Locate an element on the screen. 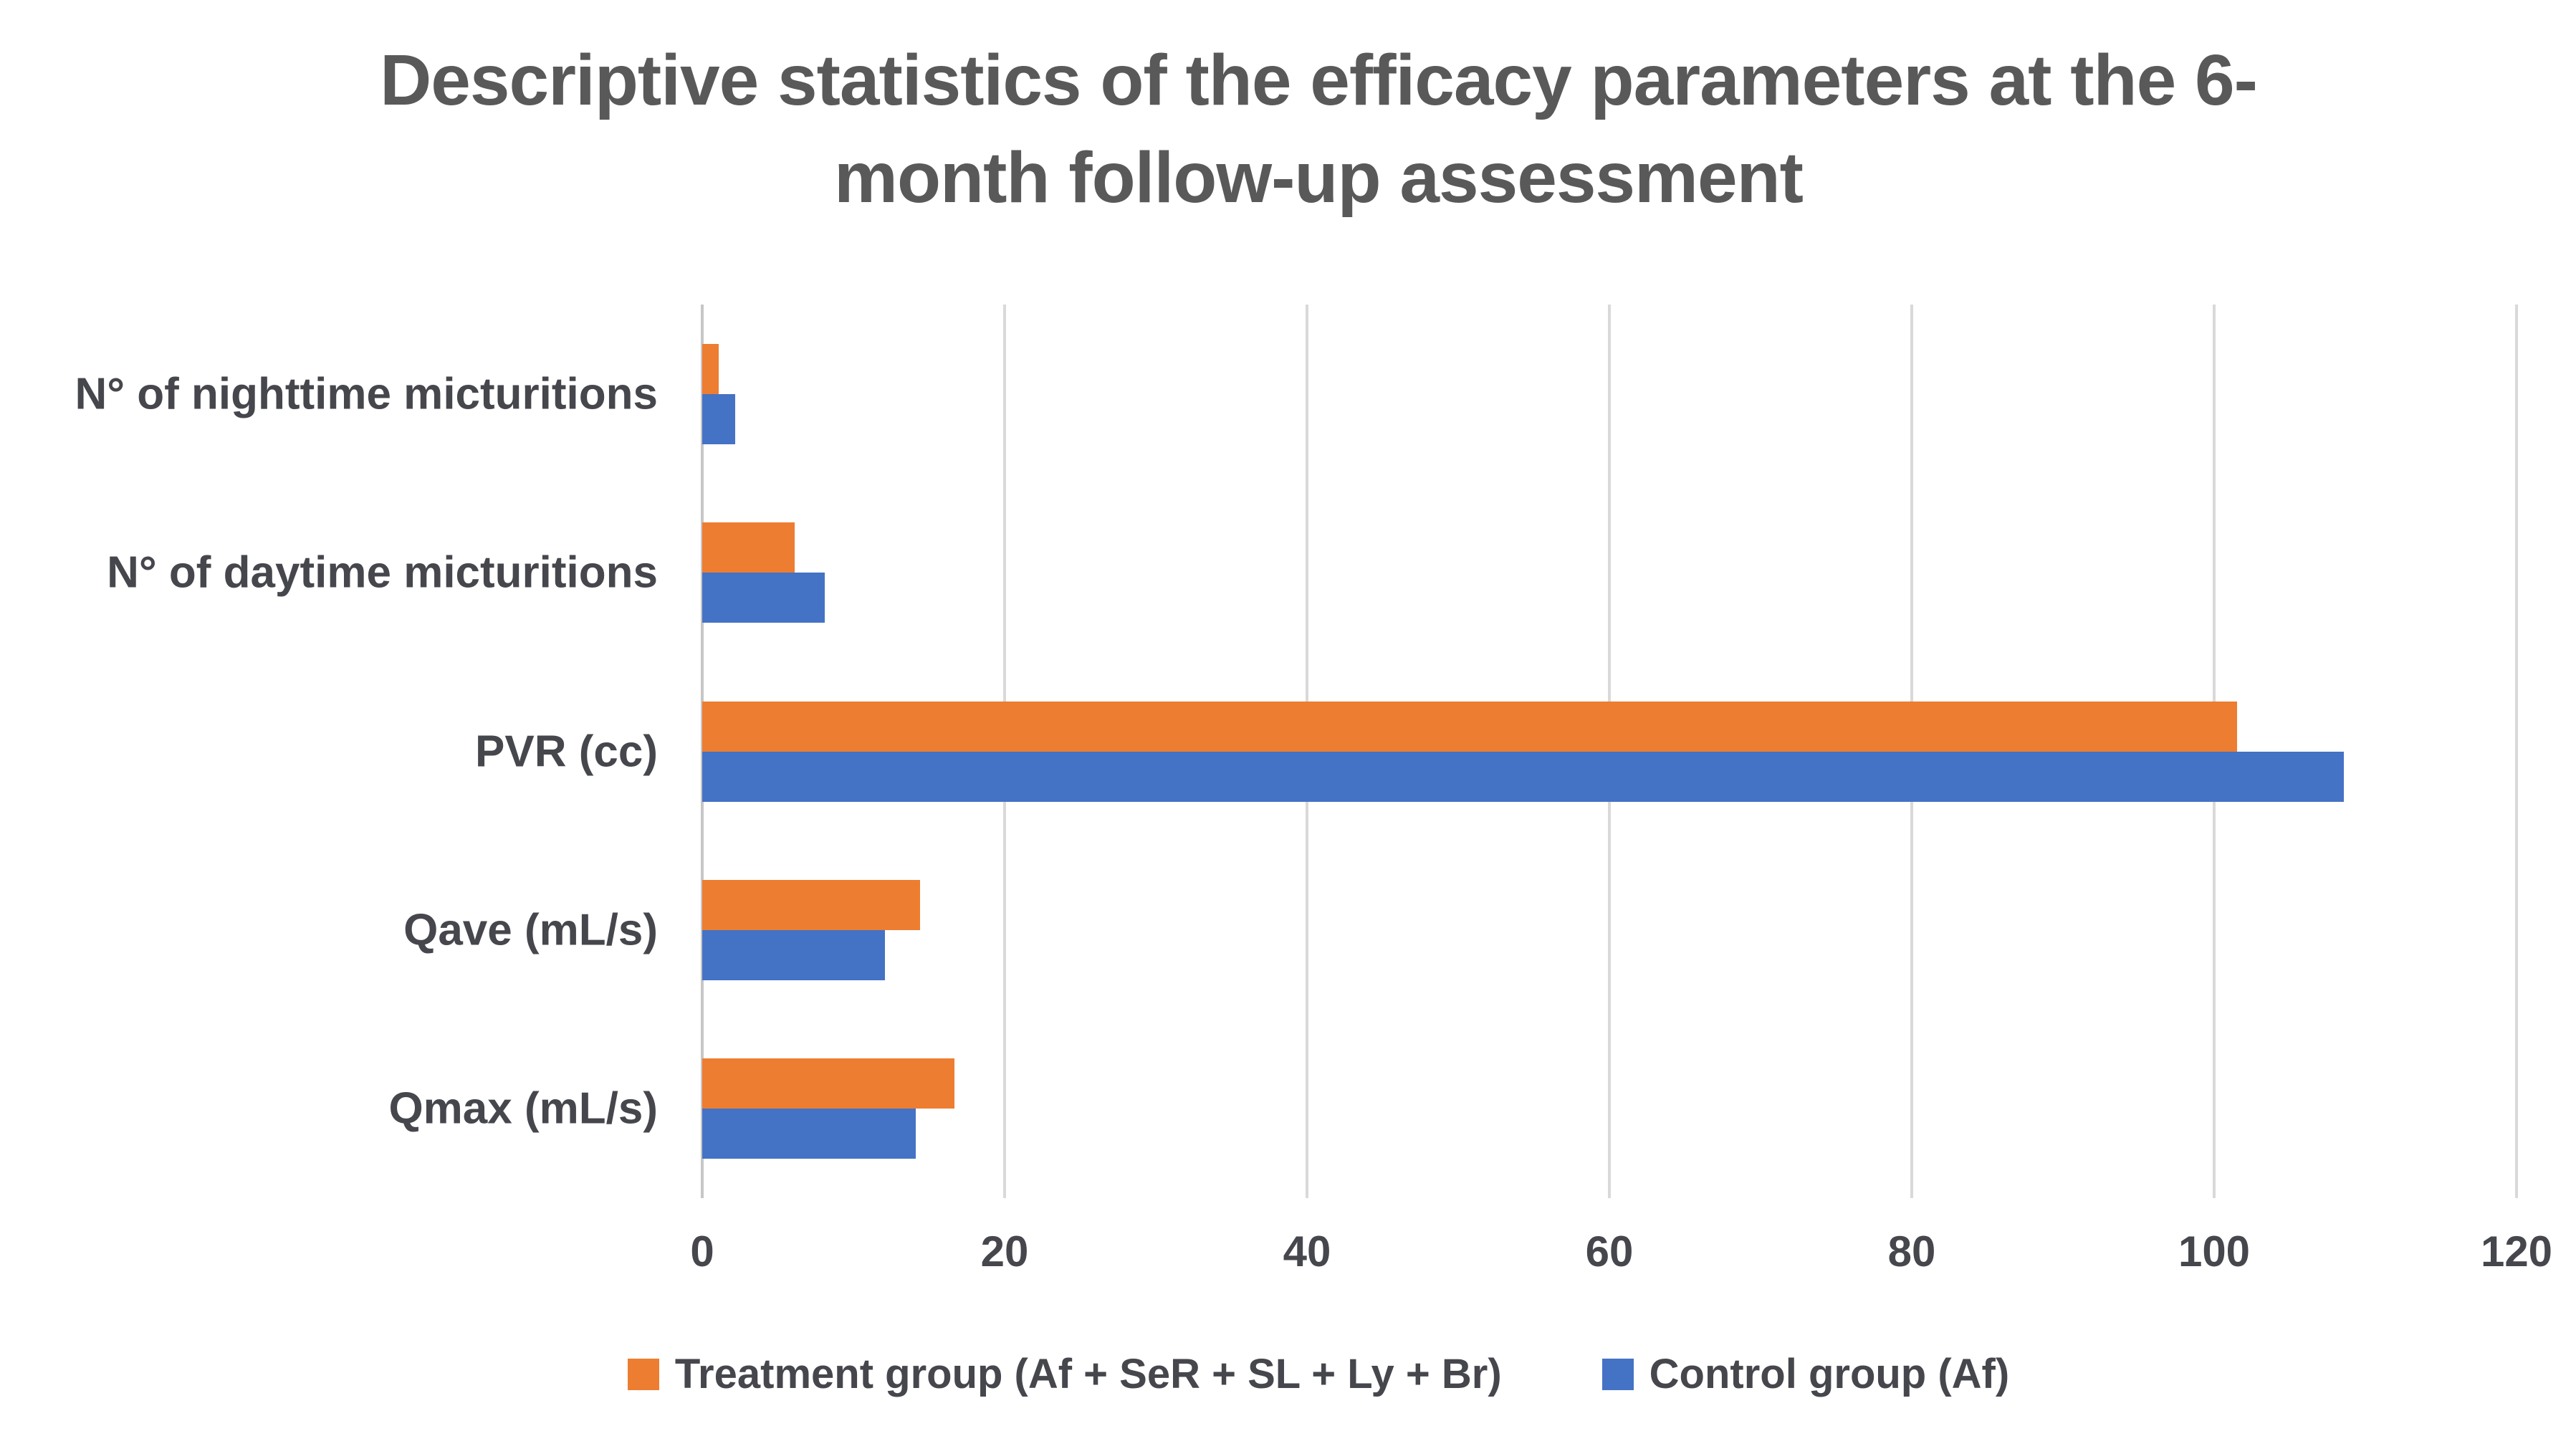  legend-label-control: Control group (Af) is located at coordinates (1829, 1374).